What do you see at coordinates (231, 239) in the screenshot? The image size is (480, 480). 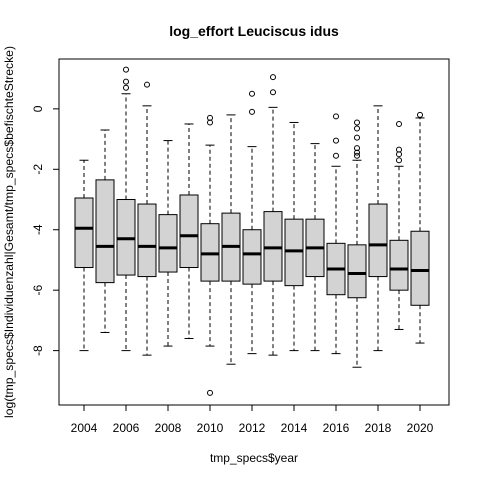 I see `box-2011` at bounding box center [231, 239].